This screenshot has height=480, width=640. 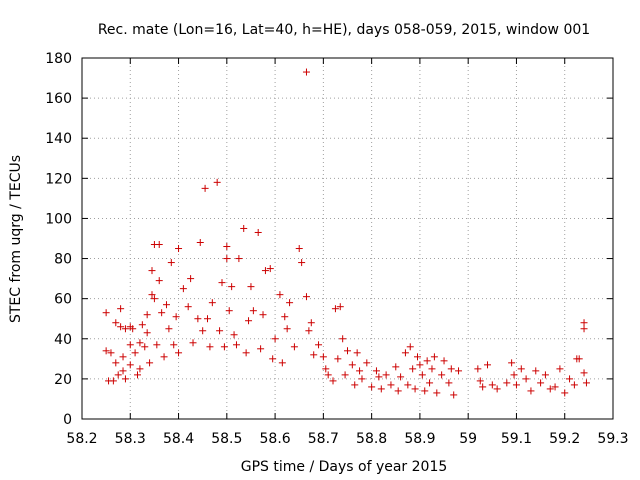 I want to click on y-tick-label: 100, so click(x=58, y=219).